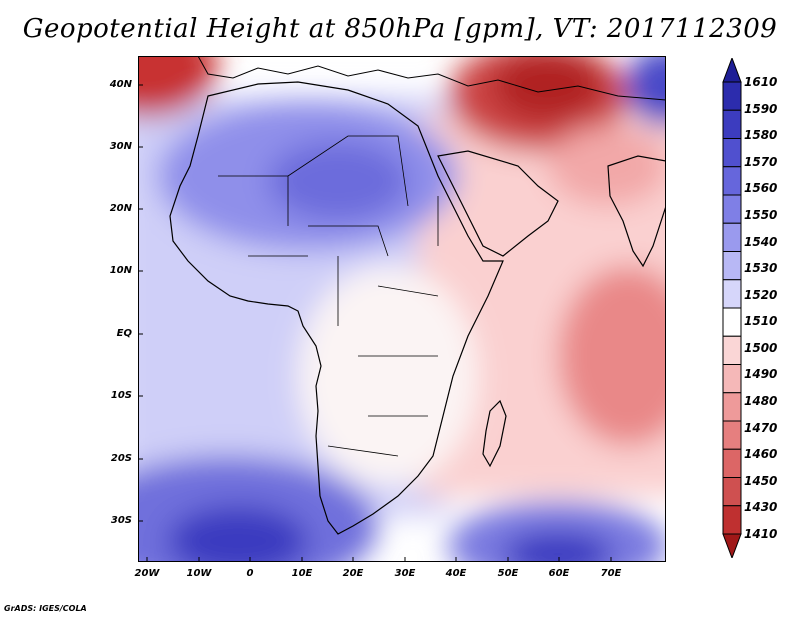 The width and height of the screenshot is (800, 618). I want to click on lat-label-40n: 40N, so click(120, 84).